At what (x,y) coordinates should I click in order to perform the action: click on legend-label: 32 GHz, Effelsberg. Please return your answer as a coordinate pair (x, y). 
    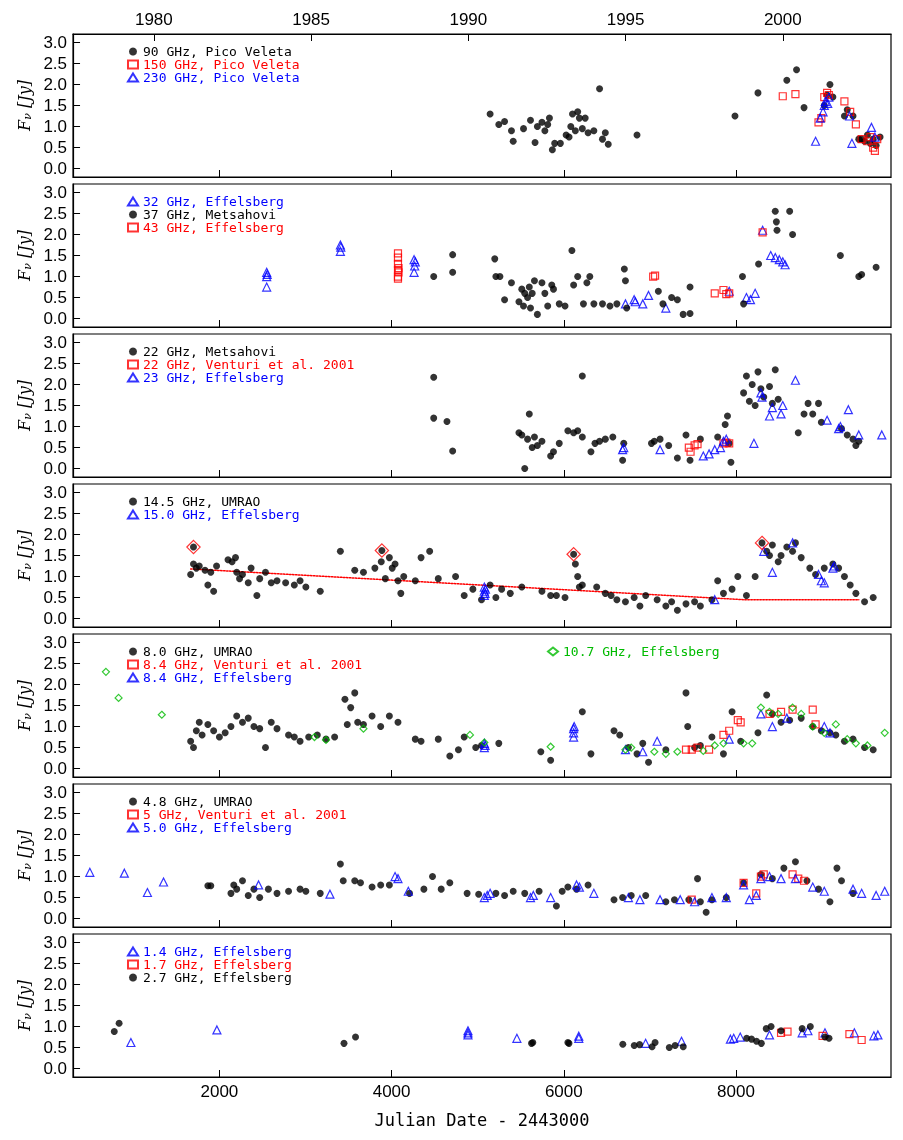
    Looking at the image, I should click on (213, 201).